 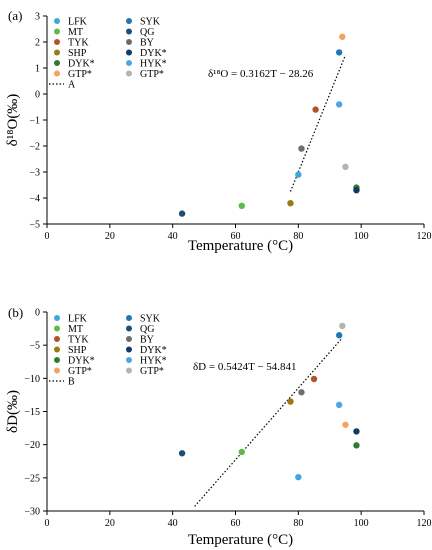 I want to click on legend-label: BY, so click(x=147, y=43).